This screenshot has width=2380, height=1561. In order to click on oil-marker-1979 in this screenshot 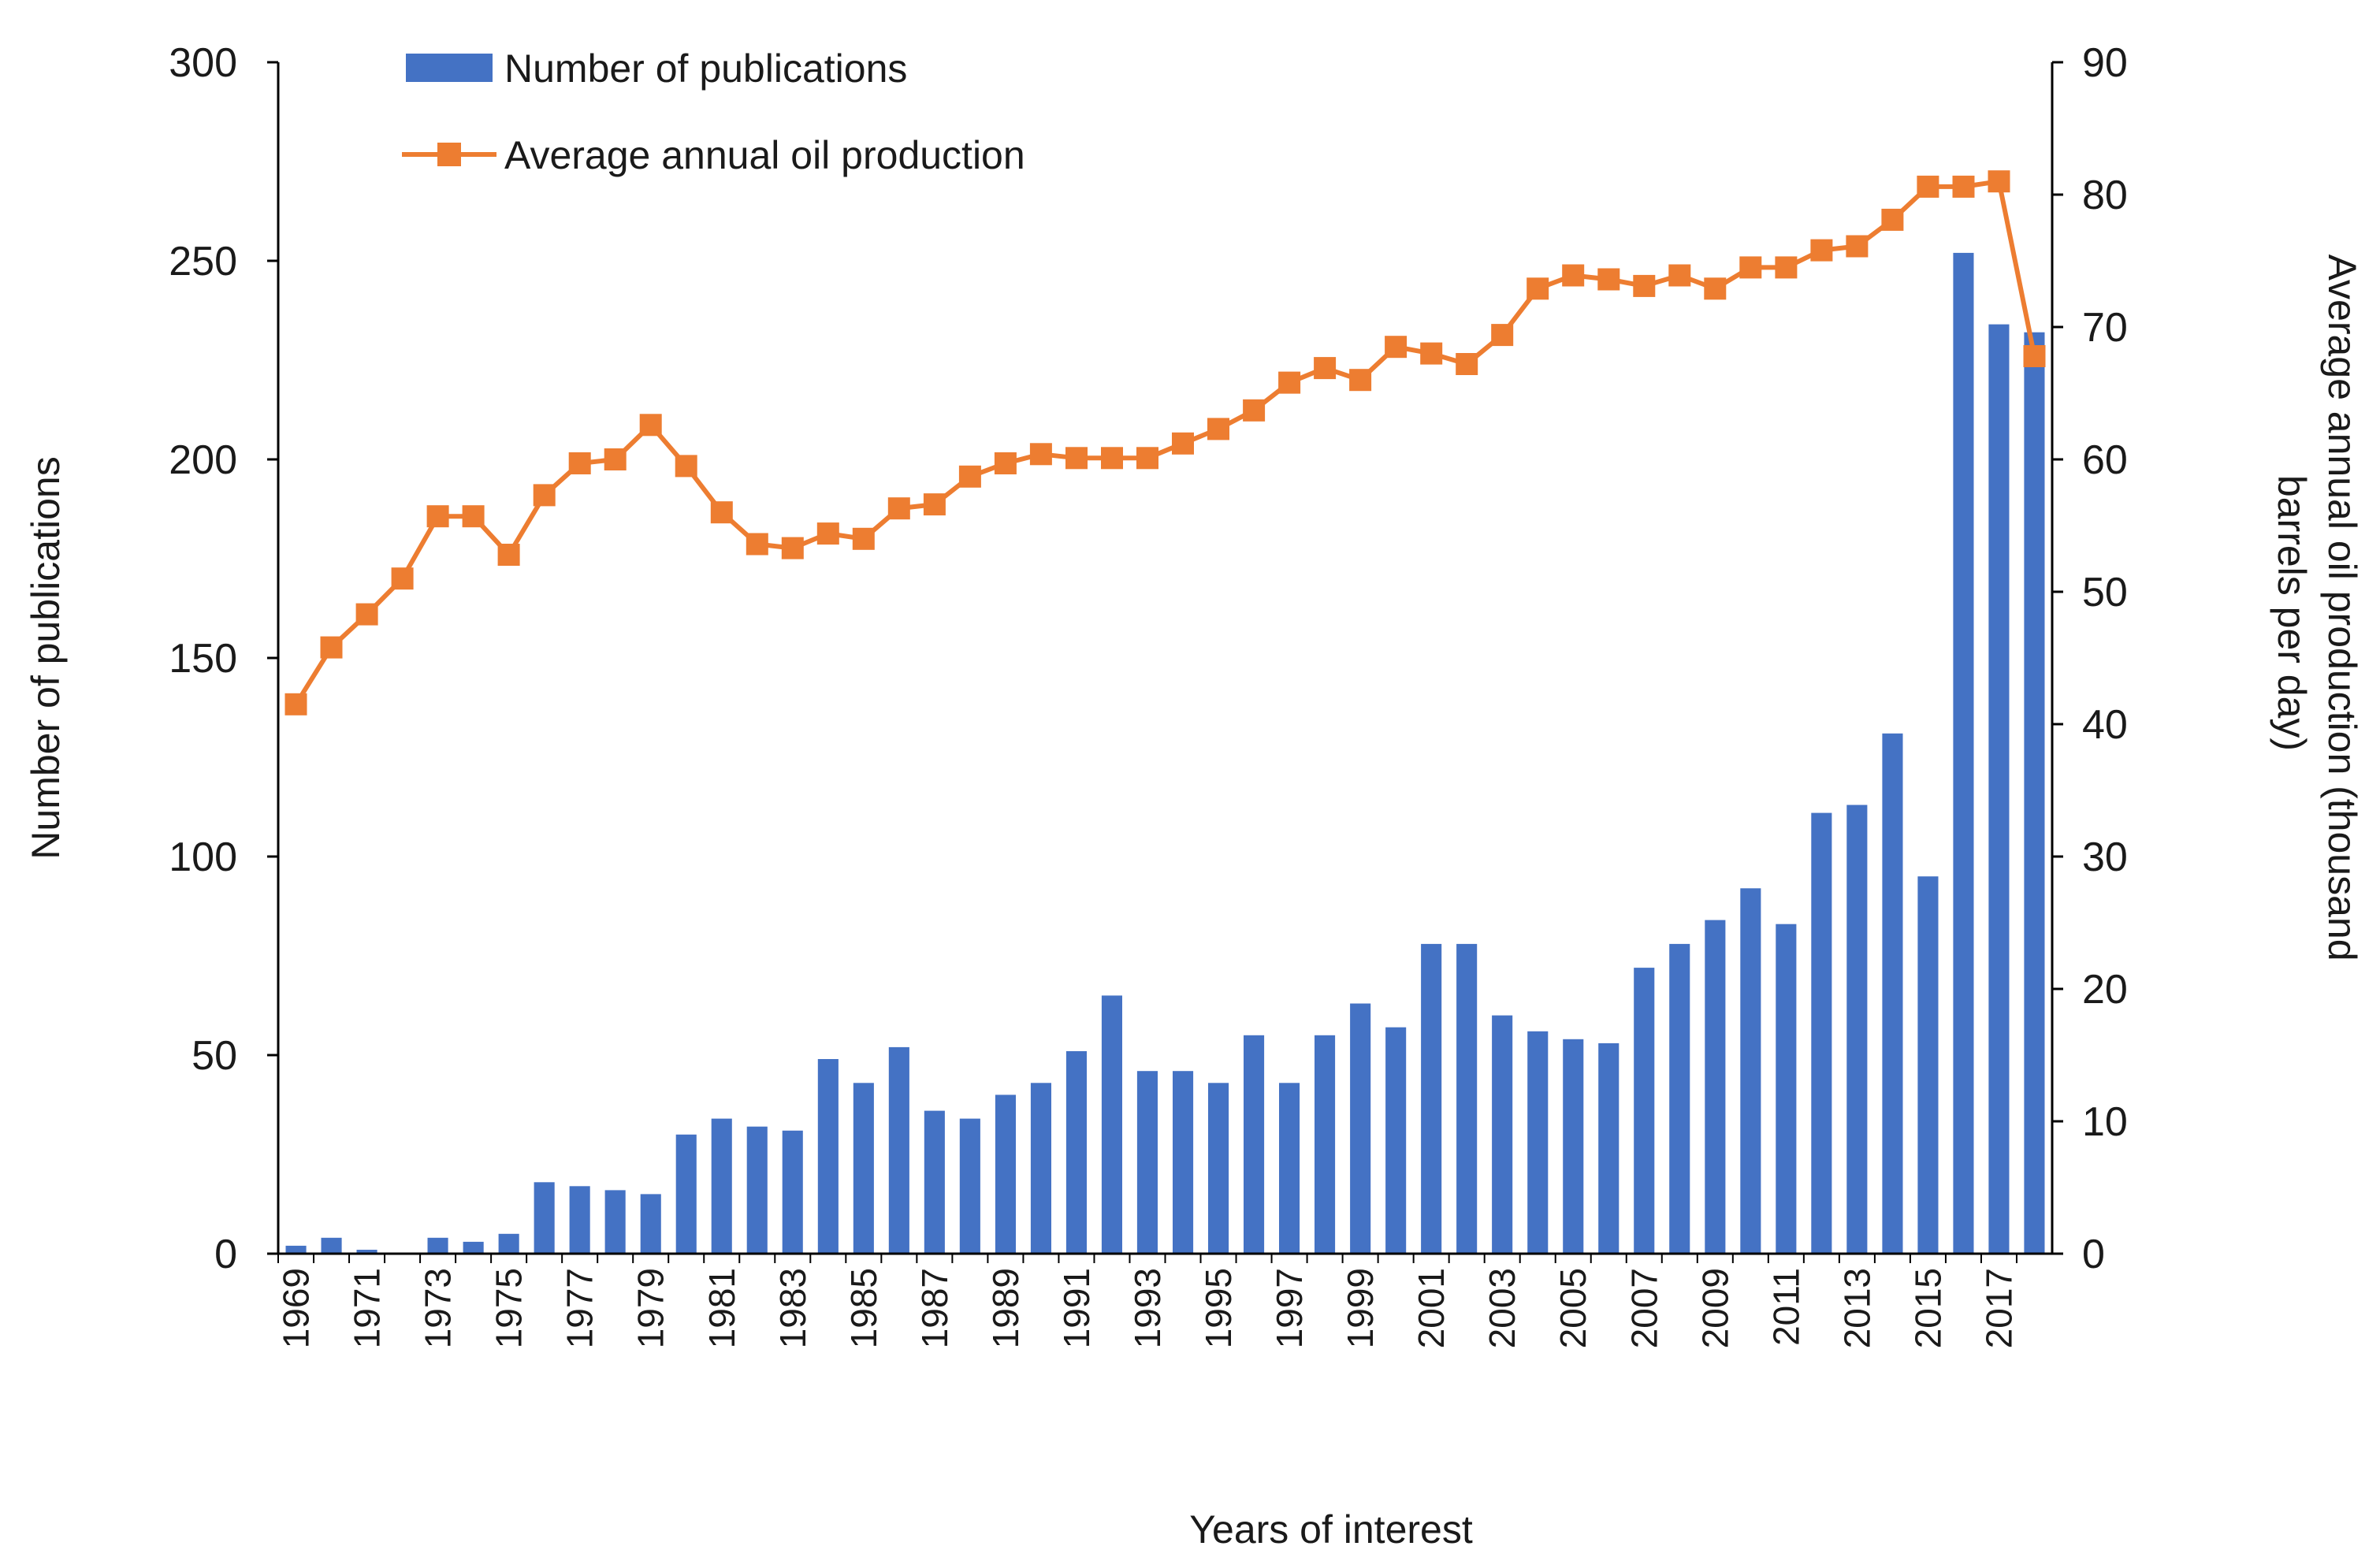, I will do `click(650, 425)`.